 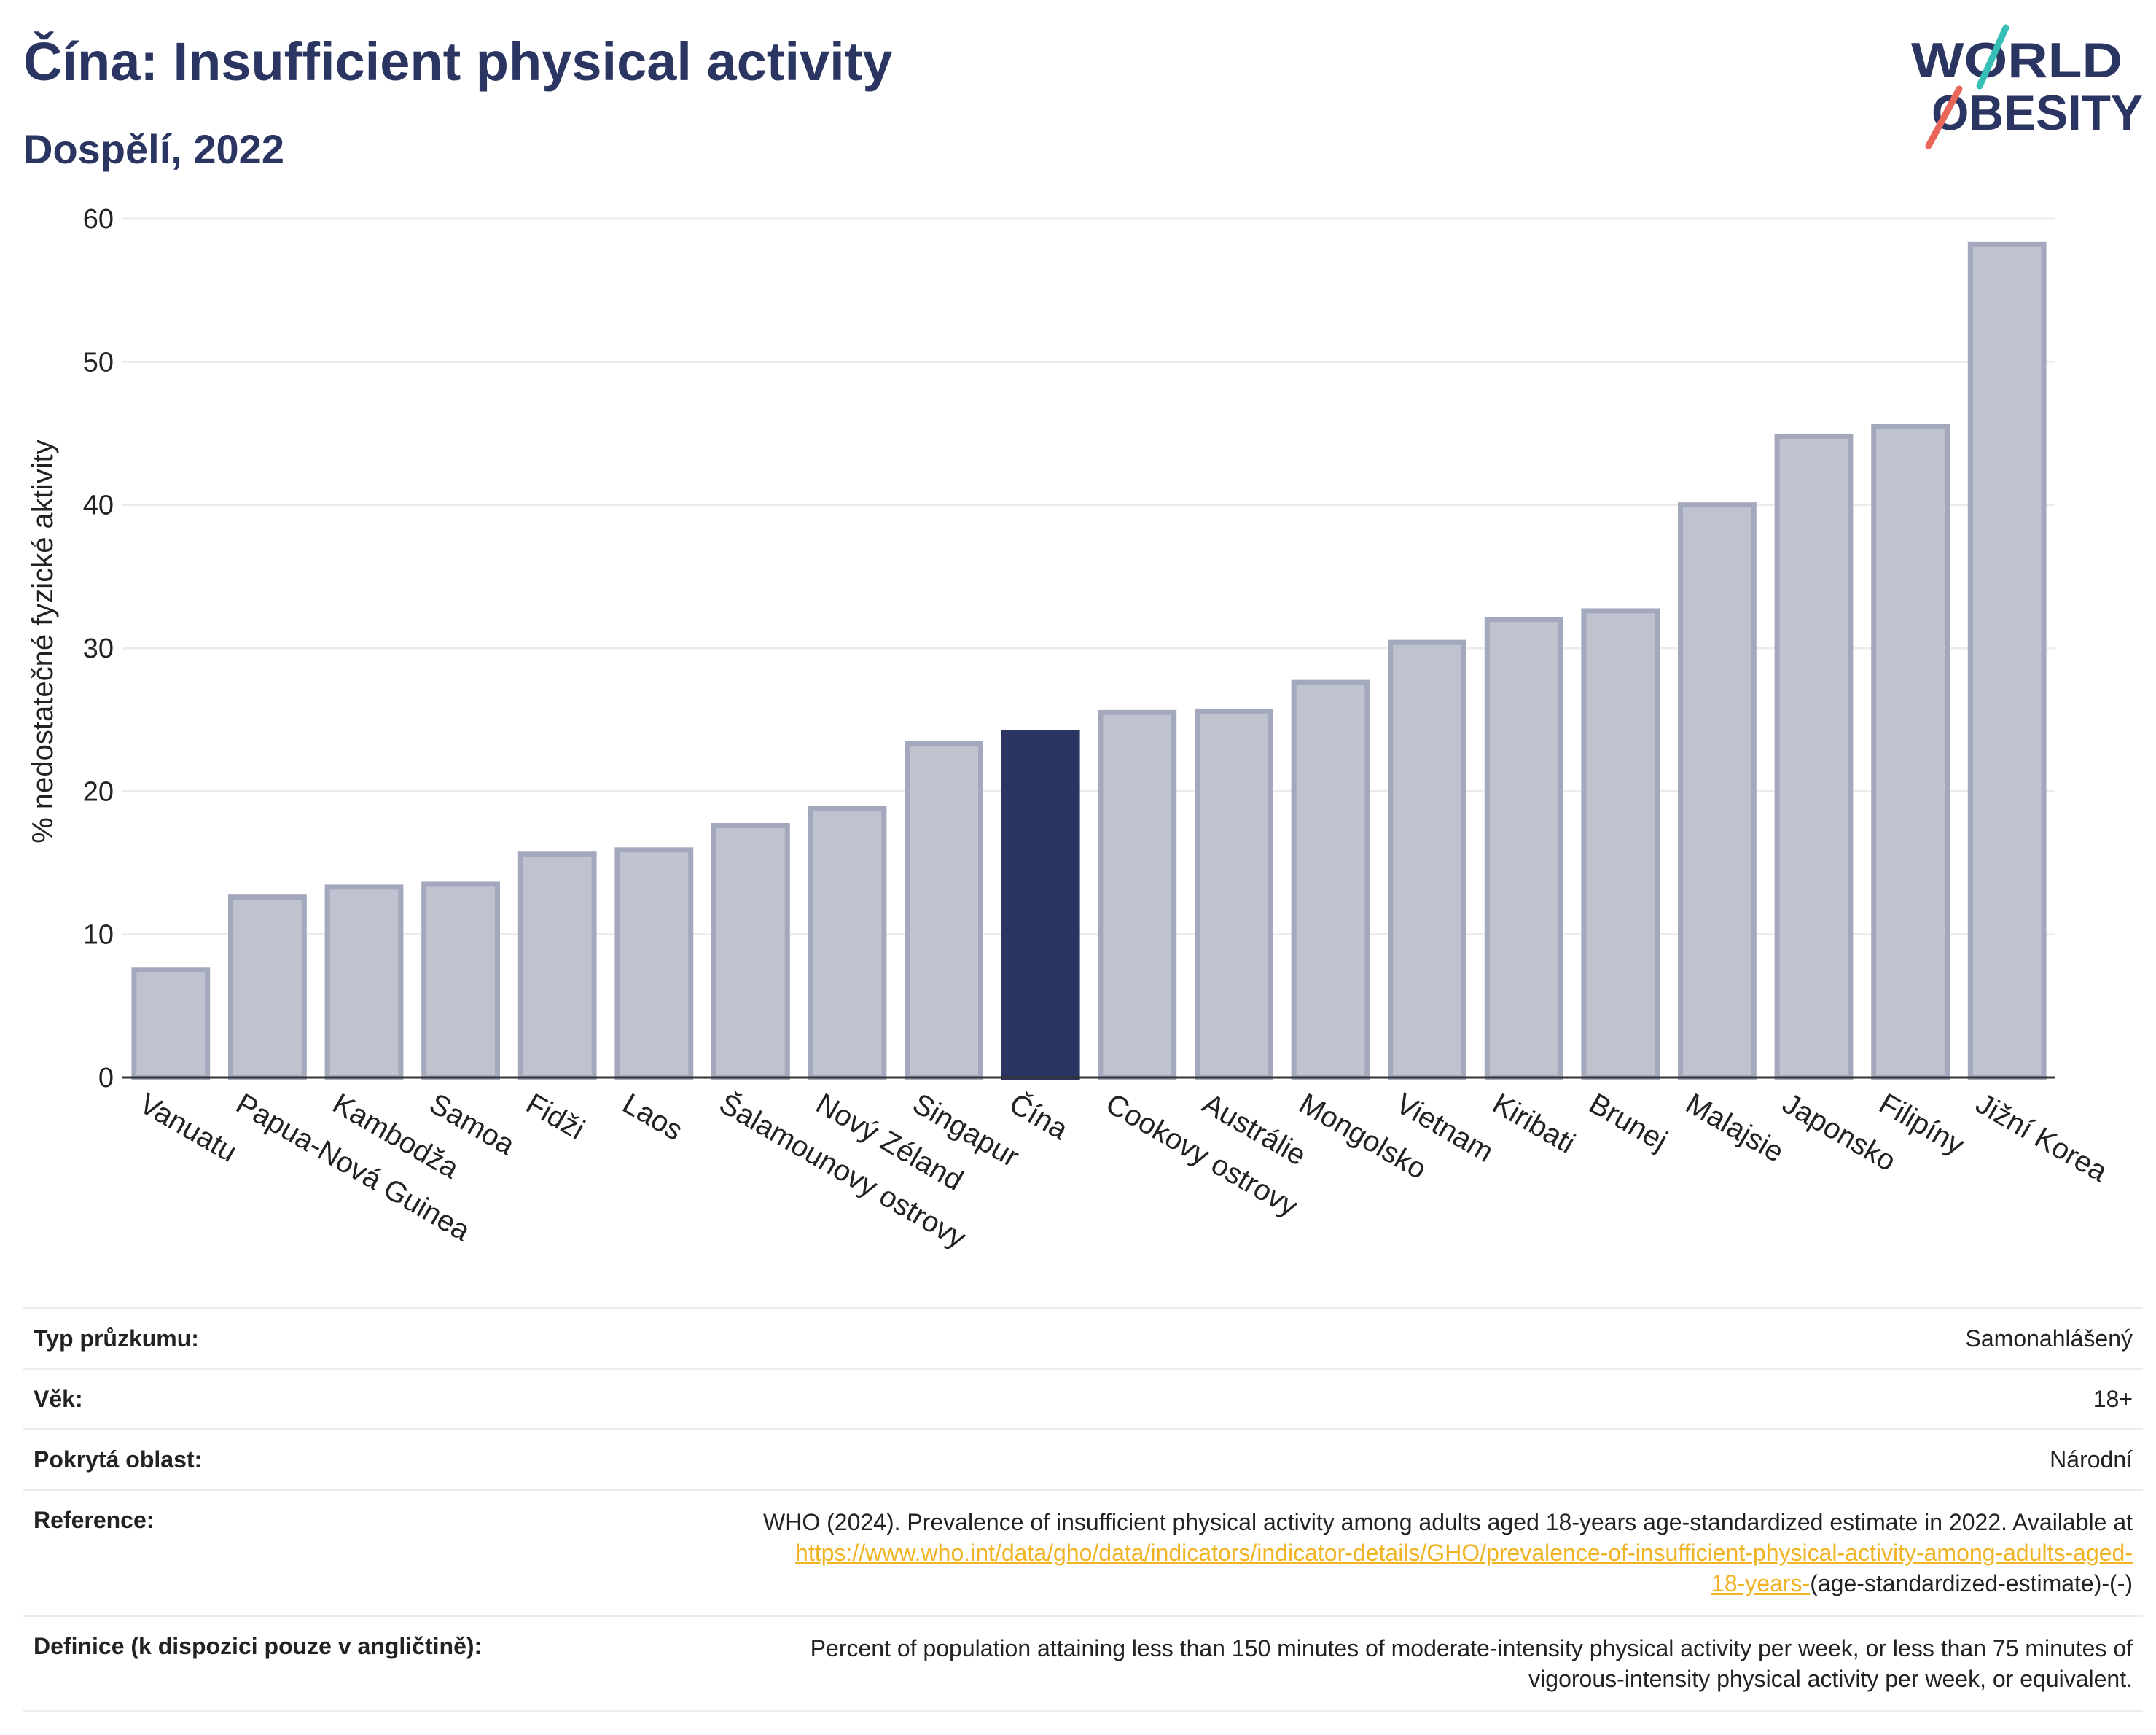 I want to click on y-axis-ticks: 0 10 20 30 40 50 60, so click(x=99, y=648).